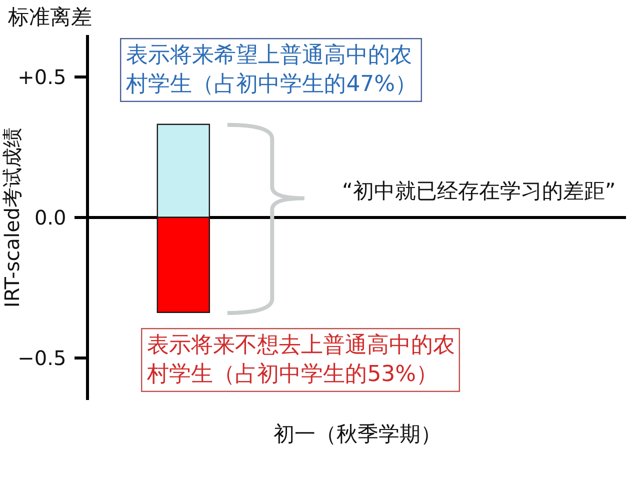 Image resolution: width=640 pixels, height=482 pixels. What do you see at coordinates (271, 70) in the screenshot?
I see `annotation: 表示将来希望上普通高中的农村学生（占初中学生的47%）` at bounding box center [271, 70].